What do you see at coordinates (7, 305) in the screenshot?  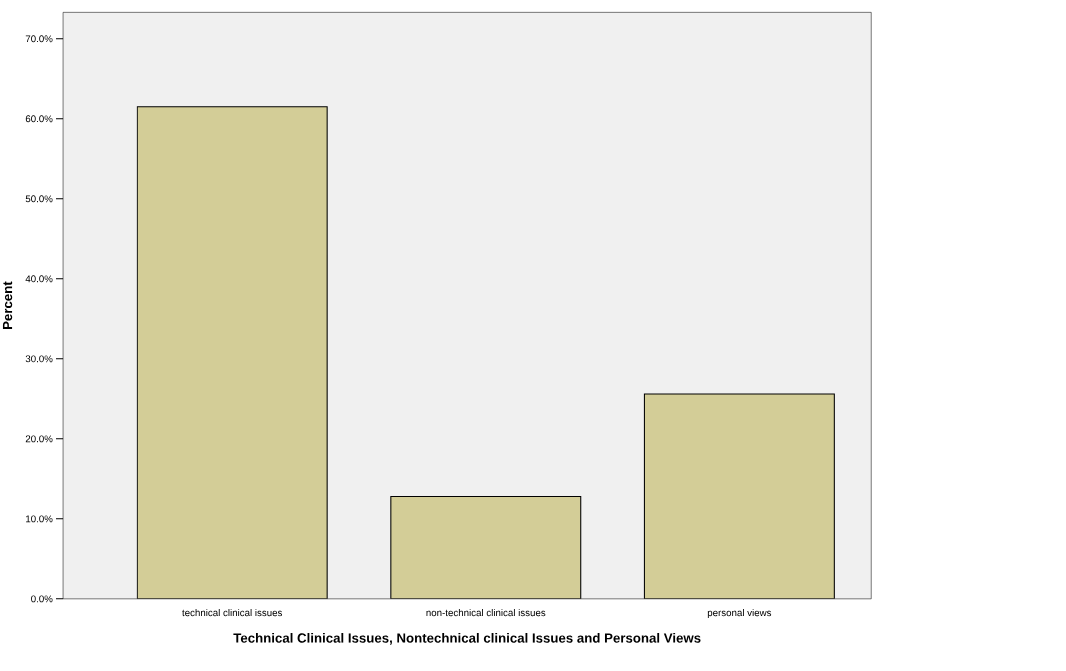 I see `y-axis-title: Percent` at bounding box center [7, 305].